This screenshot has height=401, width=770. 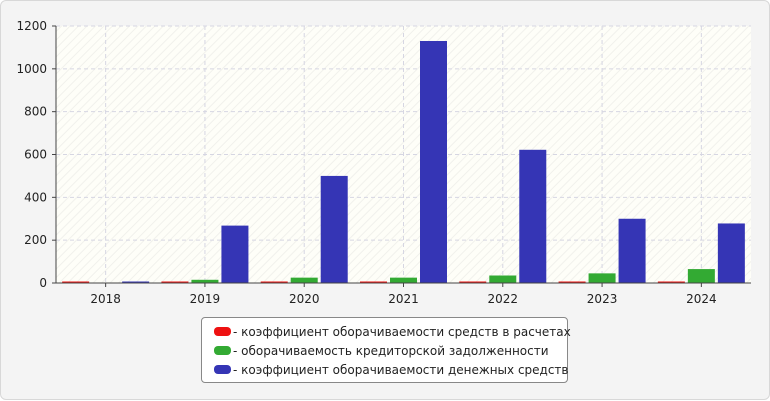 I want to click on bar-series-3-2020, so click(x=334, y=229).